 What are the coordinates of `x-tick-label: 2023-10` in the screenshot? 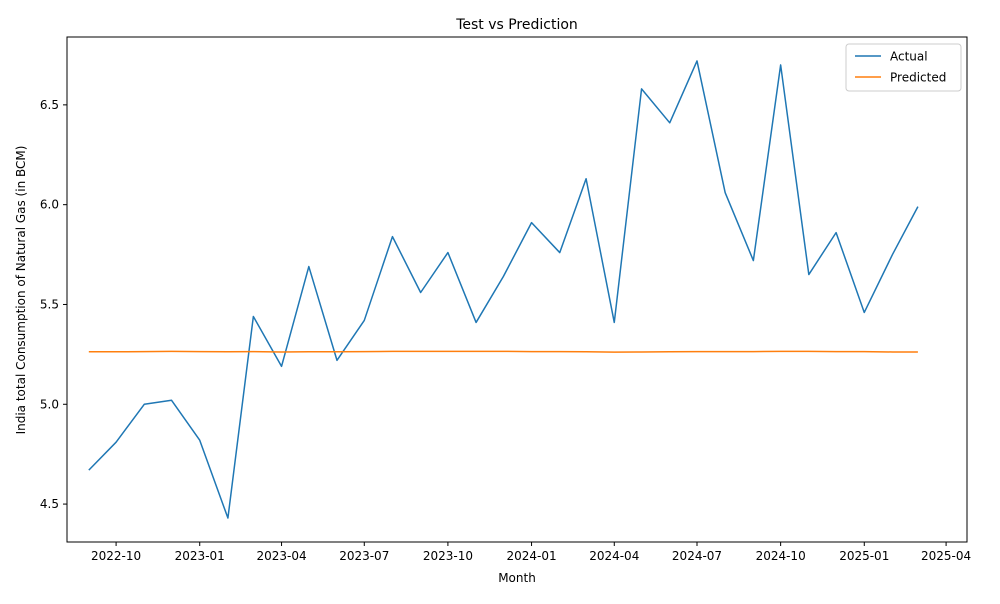 It's located at (448, 556).